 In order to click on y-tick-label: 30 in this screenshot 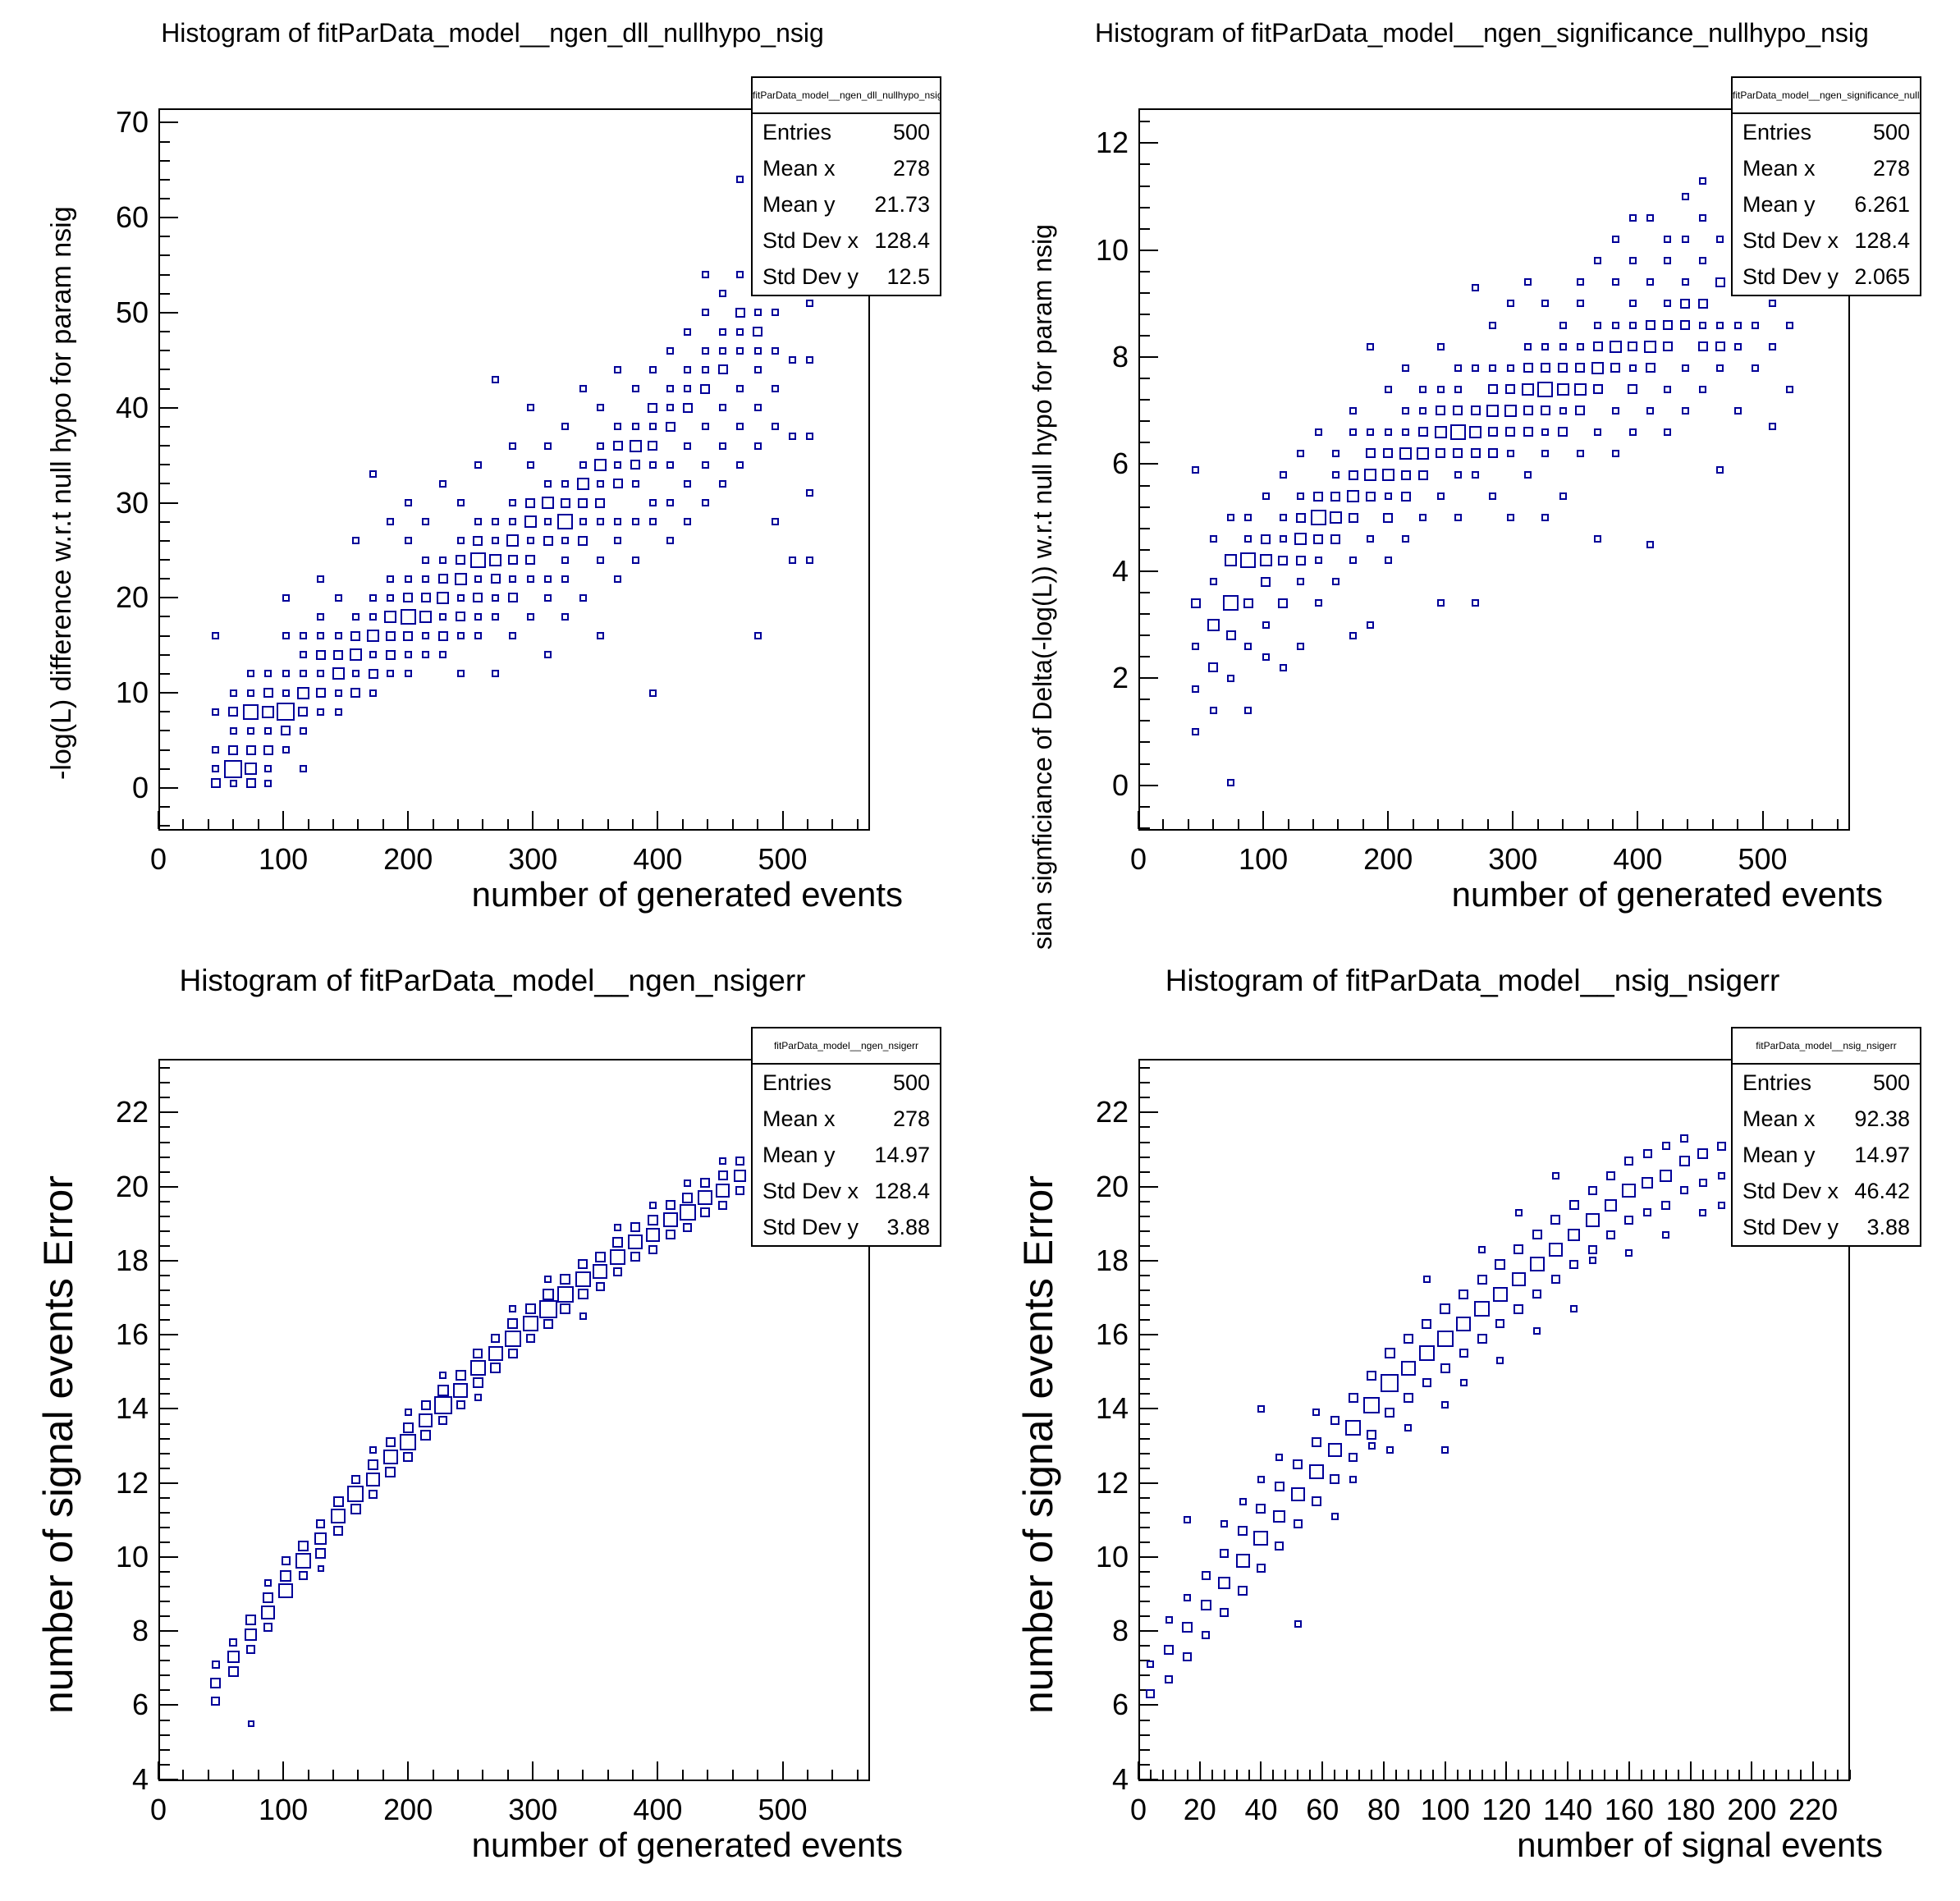, I will do `click(132, 502)`.